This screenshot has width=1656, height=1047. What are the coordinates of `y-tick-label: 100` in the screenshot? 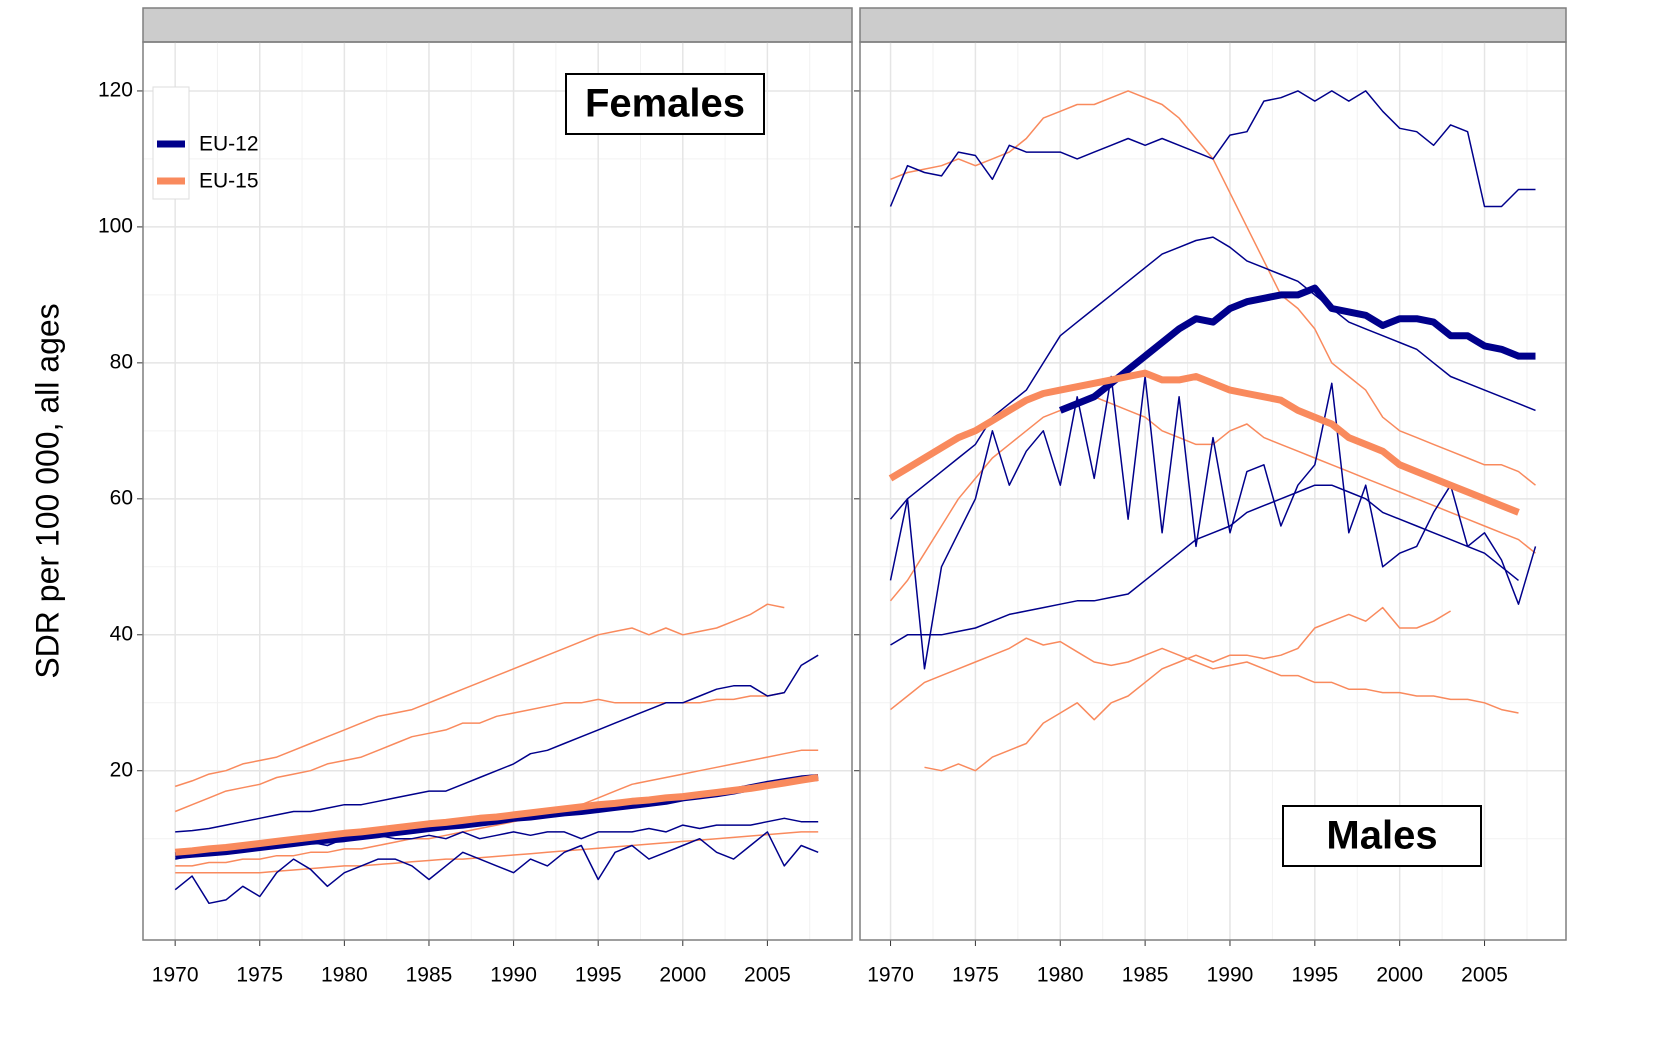 It's located at (115, 225).